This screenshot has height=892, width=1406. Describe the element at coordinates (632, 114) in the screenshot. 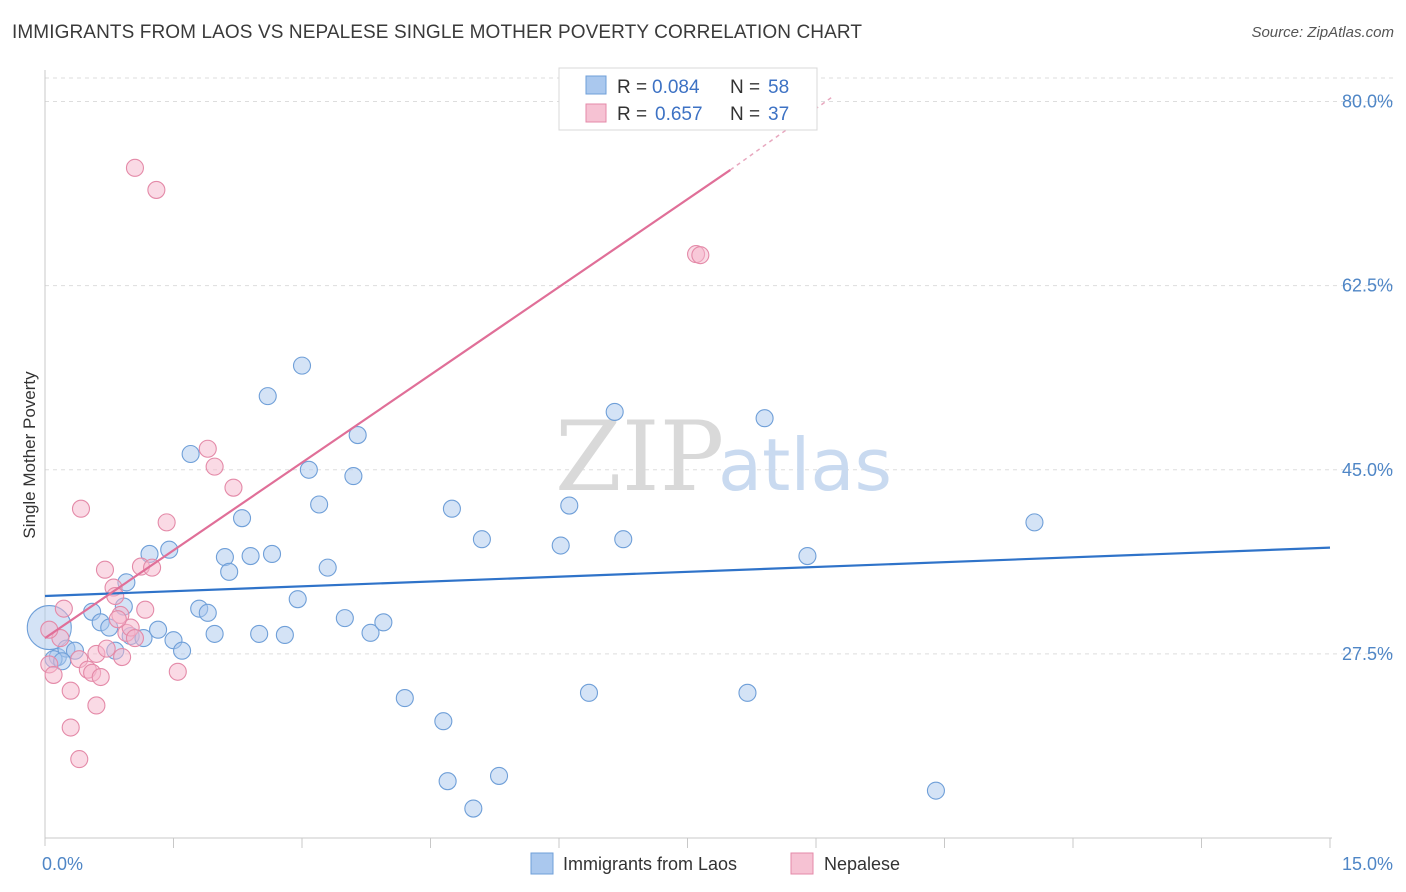

I see `stats-r-label-nepalese: R =` at that location.